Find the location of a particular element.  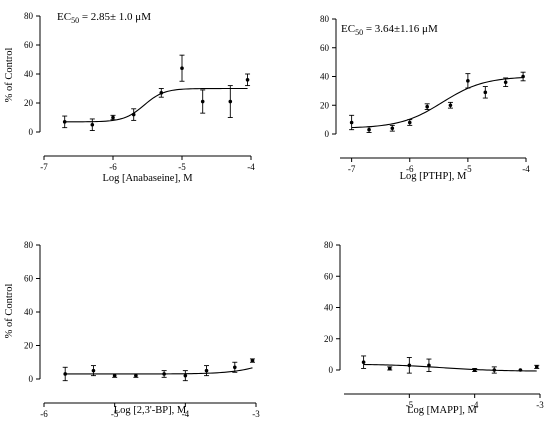

ec50-annotation: EC50 = 3.64±1.16 μM is located at coordinates (389, 30).